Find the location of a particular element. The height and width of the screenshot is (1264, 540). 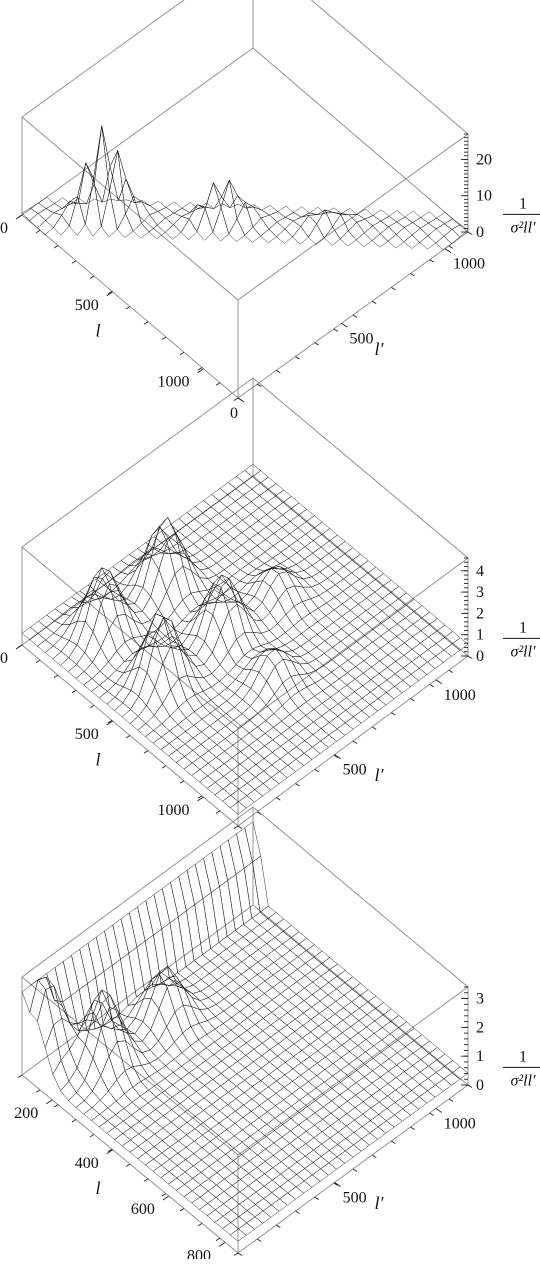

z-tick-label: 20 is located at coordinates (484, 159).